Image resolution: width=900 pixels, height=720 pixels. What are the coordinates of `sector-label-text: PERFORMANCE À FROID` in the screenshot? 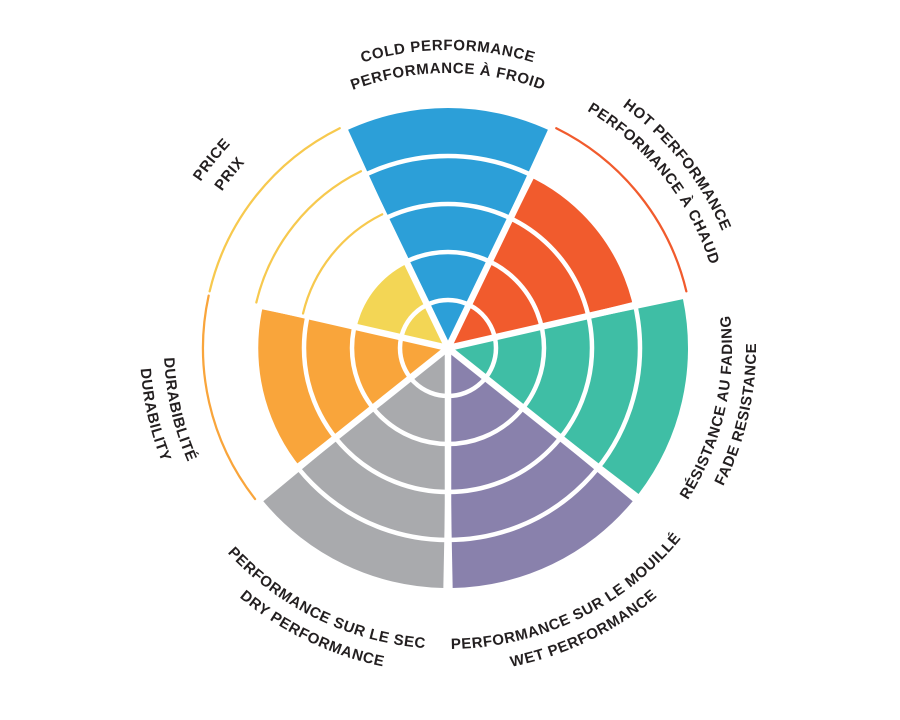 It's located at (447, 77).